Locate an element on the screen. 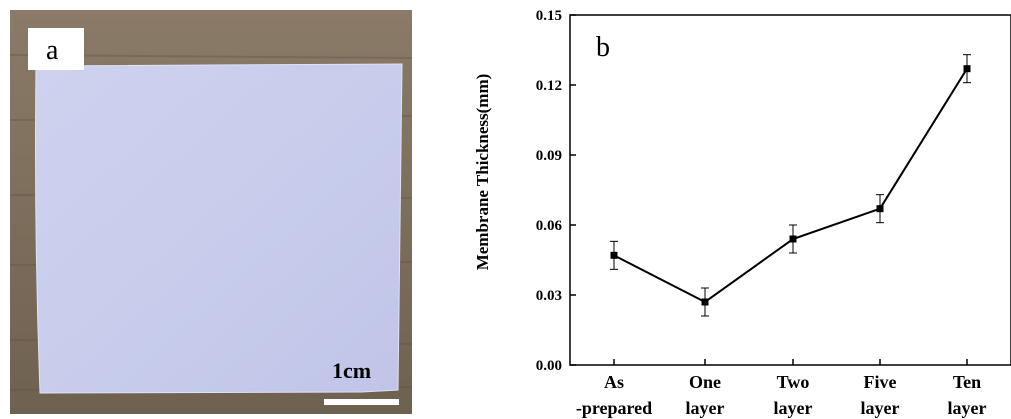  x-tick-label: Five is located at coordinates (880, 382).